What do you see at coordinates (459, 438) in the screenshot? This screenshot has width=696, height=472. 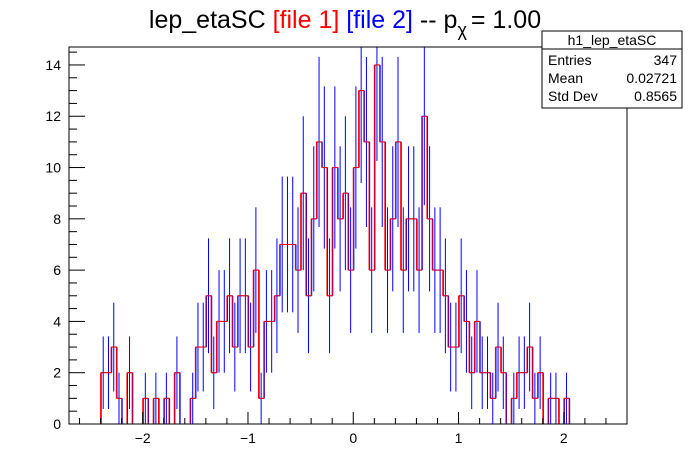 I see `x-tick-label: 1` at bounding box center [459, 438].